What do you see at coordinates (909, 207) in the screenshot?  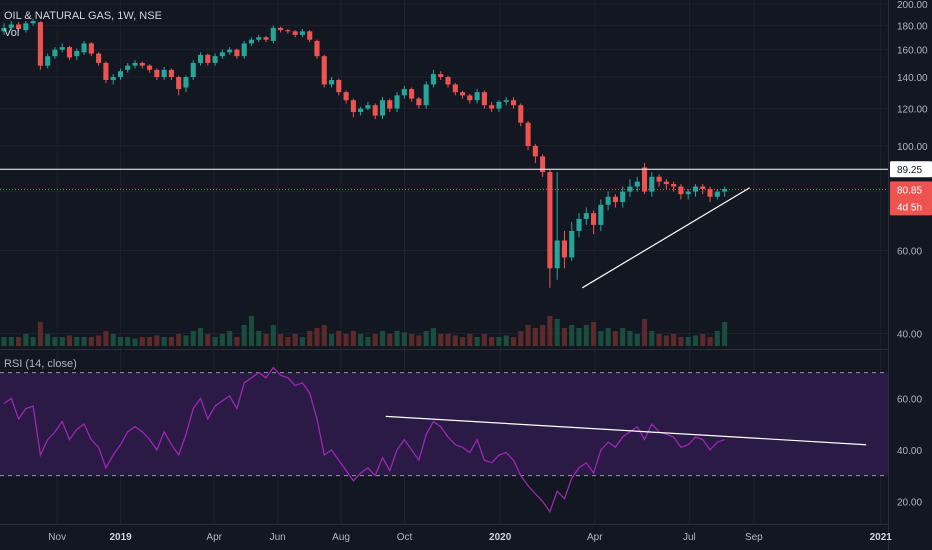 I see `countdown-label: 4d 5h` at bounding box center [909, 207].